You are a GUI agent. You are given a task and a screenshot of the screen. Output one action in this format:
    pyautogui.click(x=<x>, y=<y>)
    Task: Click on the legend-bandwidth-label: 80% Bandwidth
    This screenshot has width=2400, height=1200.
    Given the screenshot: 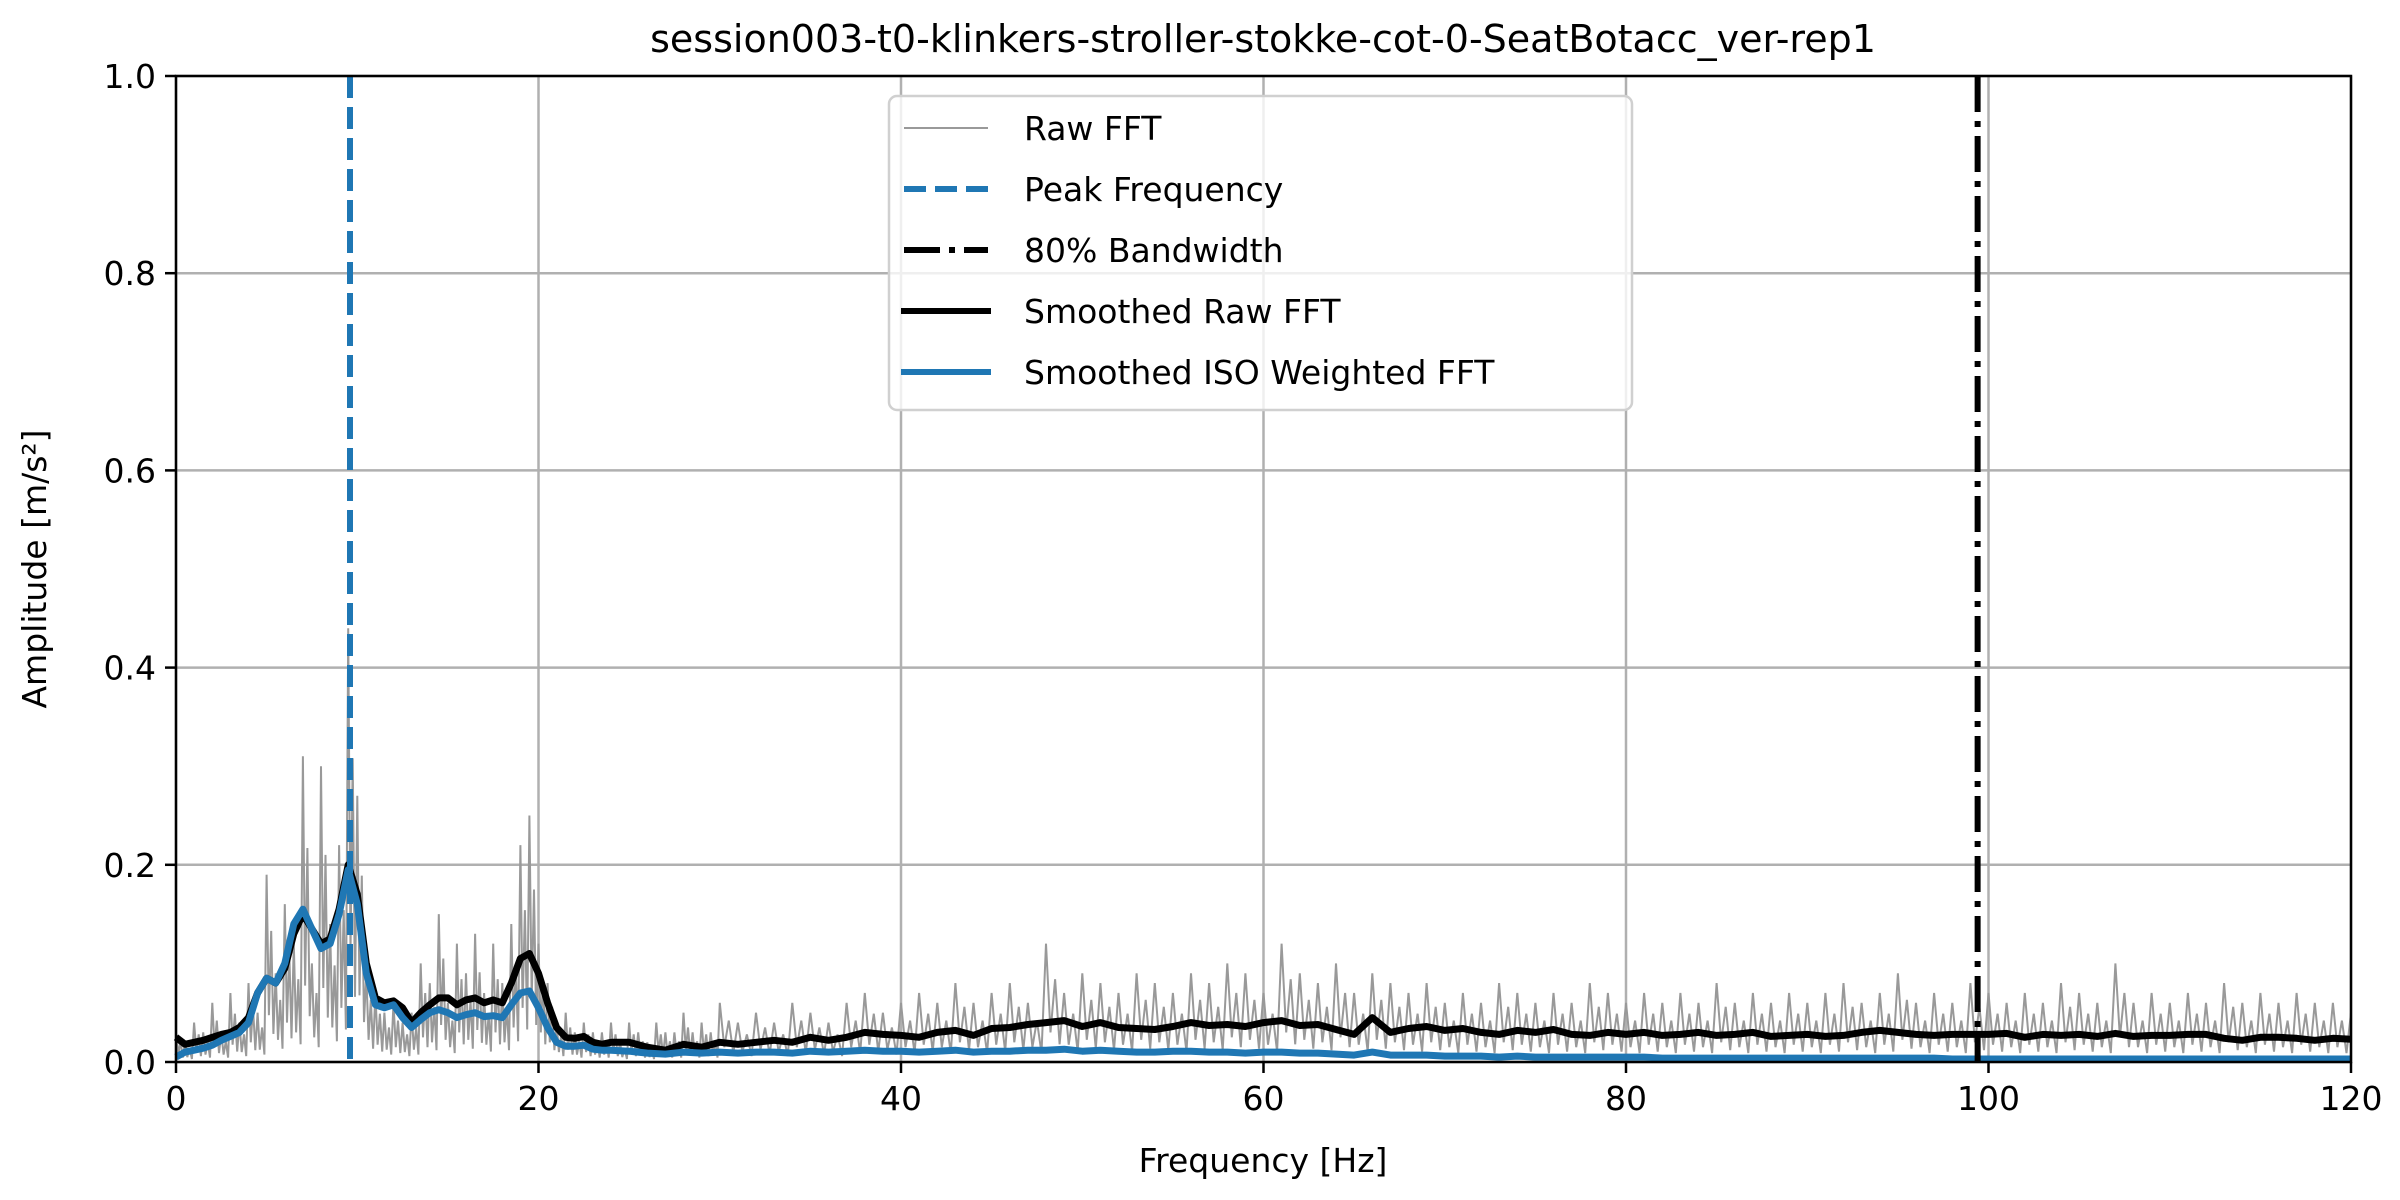 What is the action you would take?
    pyautogui.click(x=1154, y=250)
    